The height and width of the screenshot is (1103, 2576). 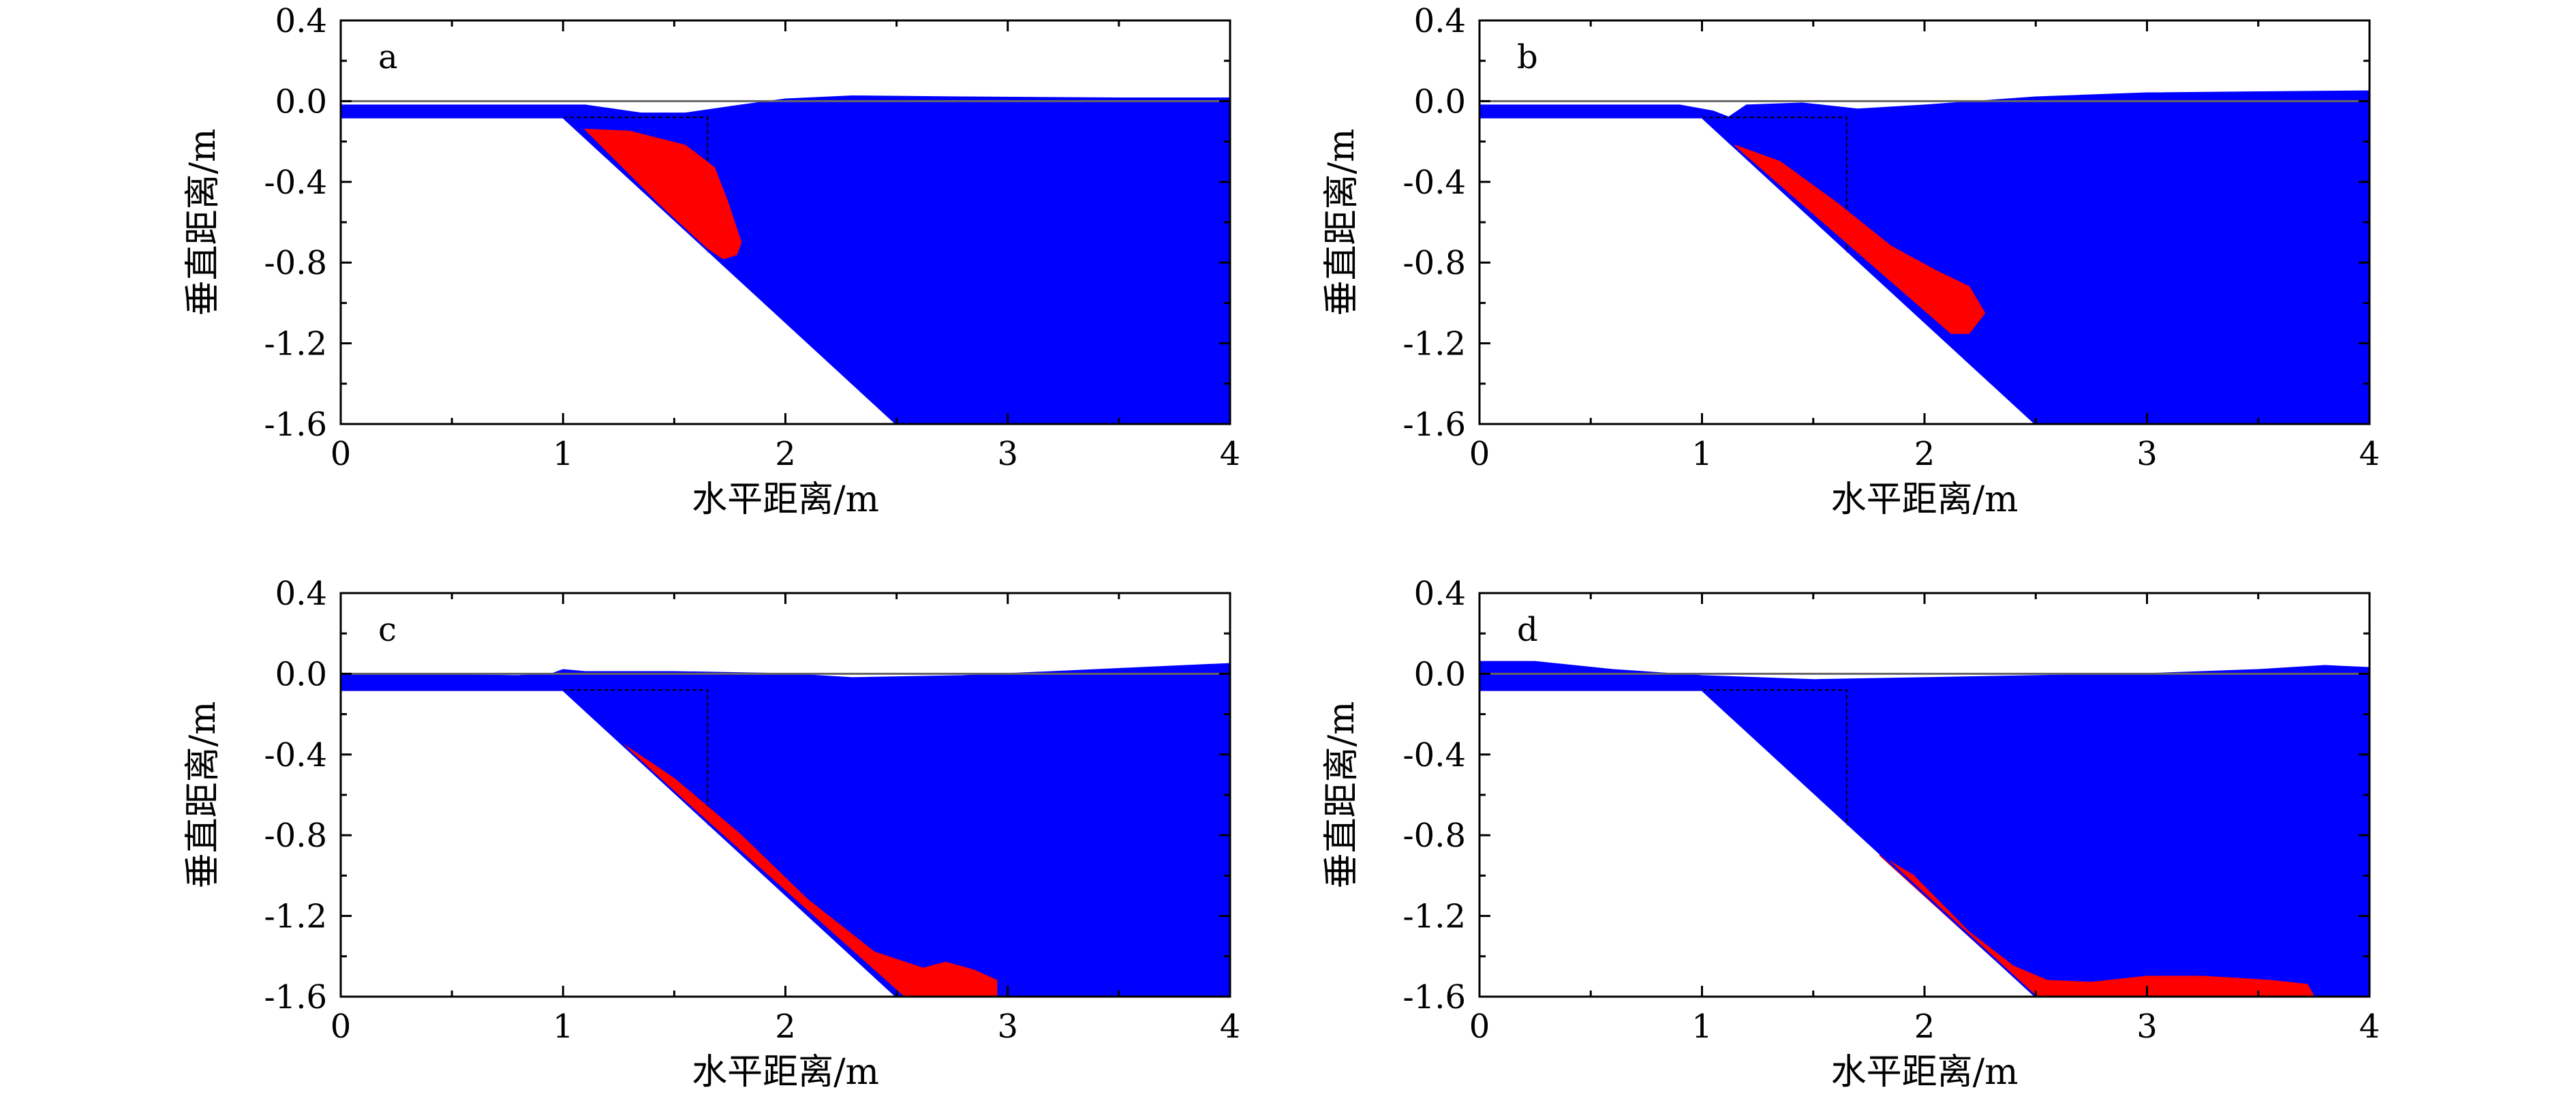 What do you see at coordinates (388, 57) in the screenshot?
I see `panel-label: a` at bounding box center [388, 57].